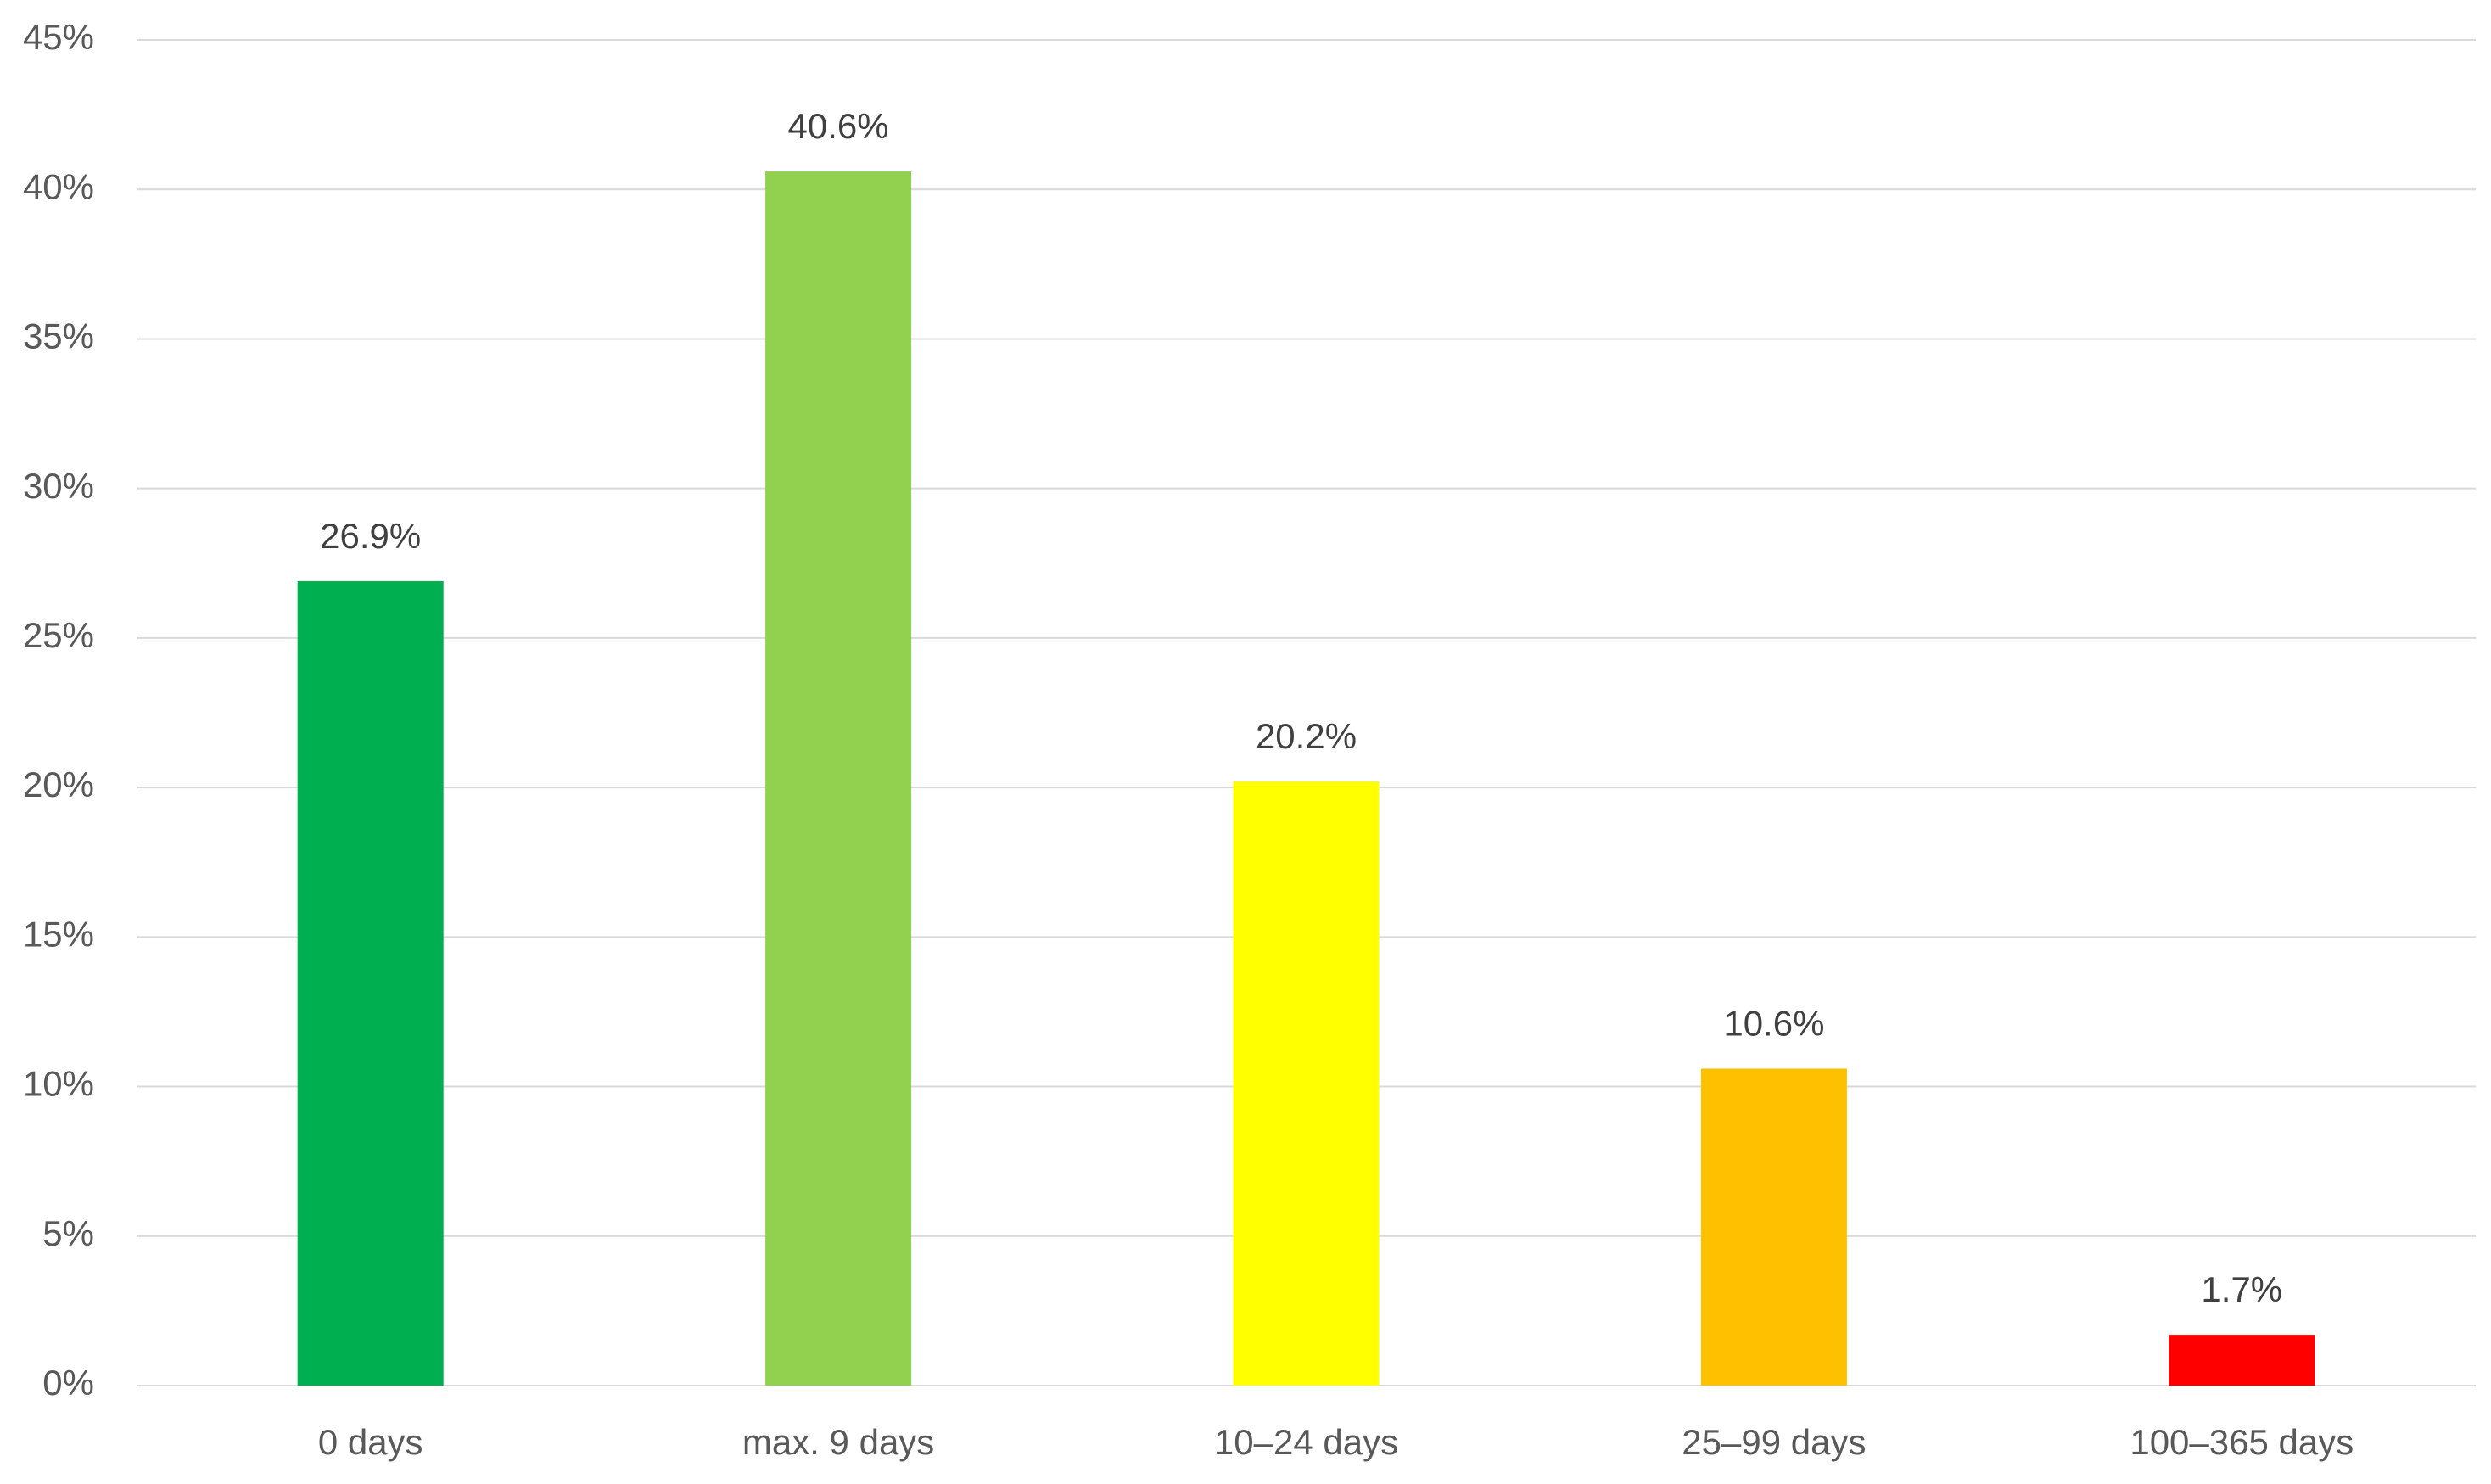  I want to click on x-tick-label: 25–99 days, so click(1774, 1442).